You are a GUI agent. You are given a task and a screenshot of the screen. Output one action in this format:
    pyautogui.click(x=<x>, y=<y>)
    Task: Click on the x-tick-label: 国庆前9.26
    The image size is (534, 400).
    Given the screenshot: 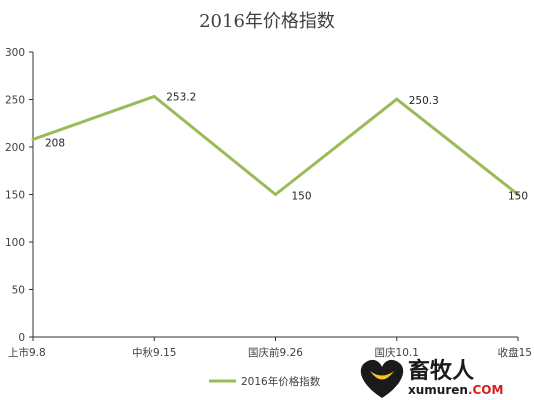 What is the action you would take?
    pyautogui.click(x=275, y=352)
    